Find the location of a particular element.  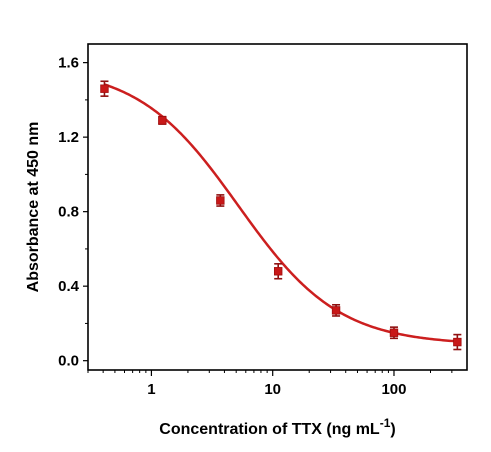

x-axis-title-main: Concentration of TTX (ng mL is located at coordinates (269, 429).